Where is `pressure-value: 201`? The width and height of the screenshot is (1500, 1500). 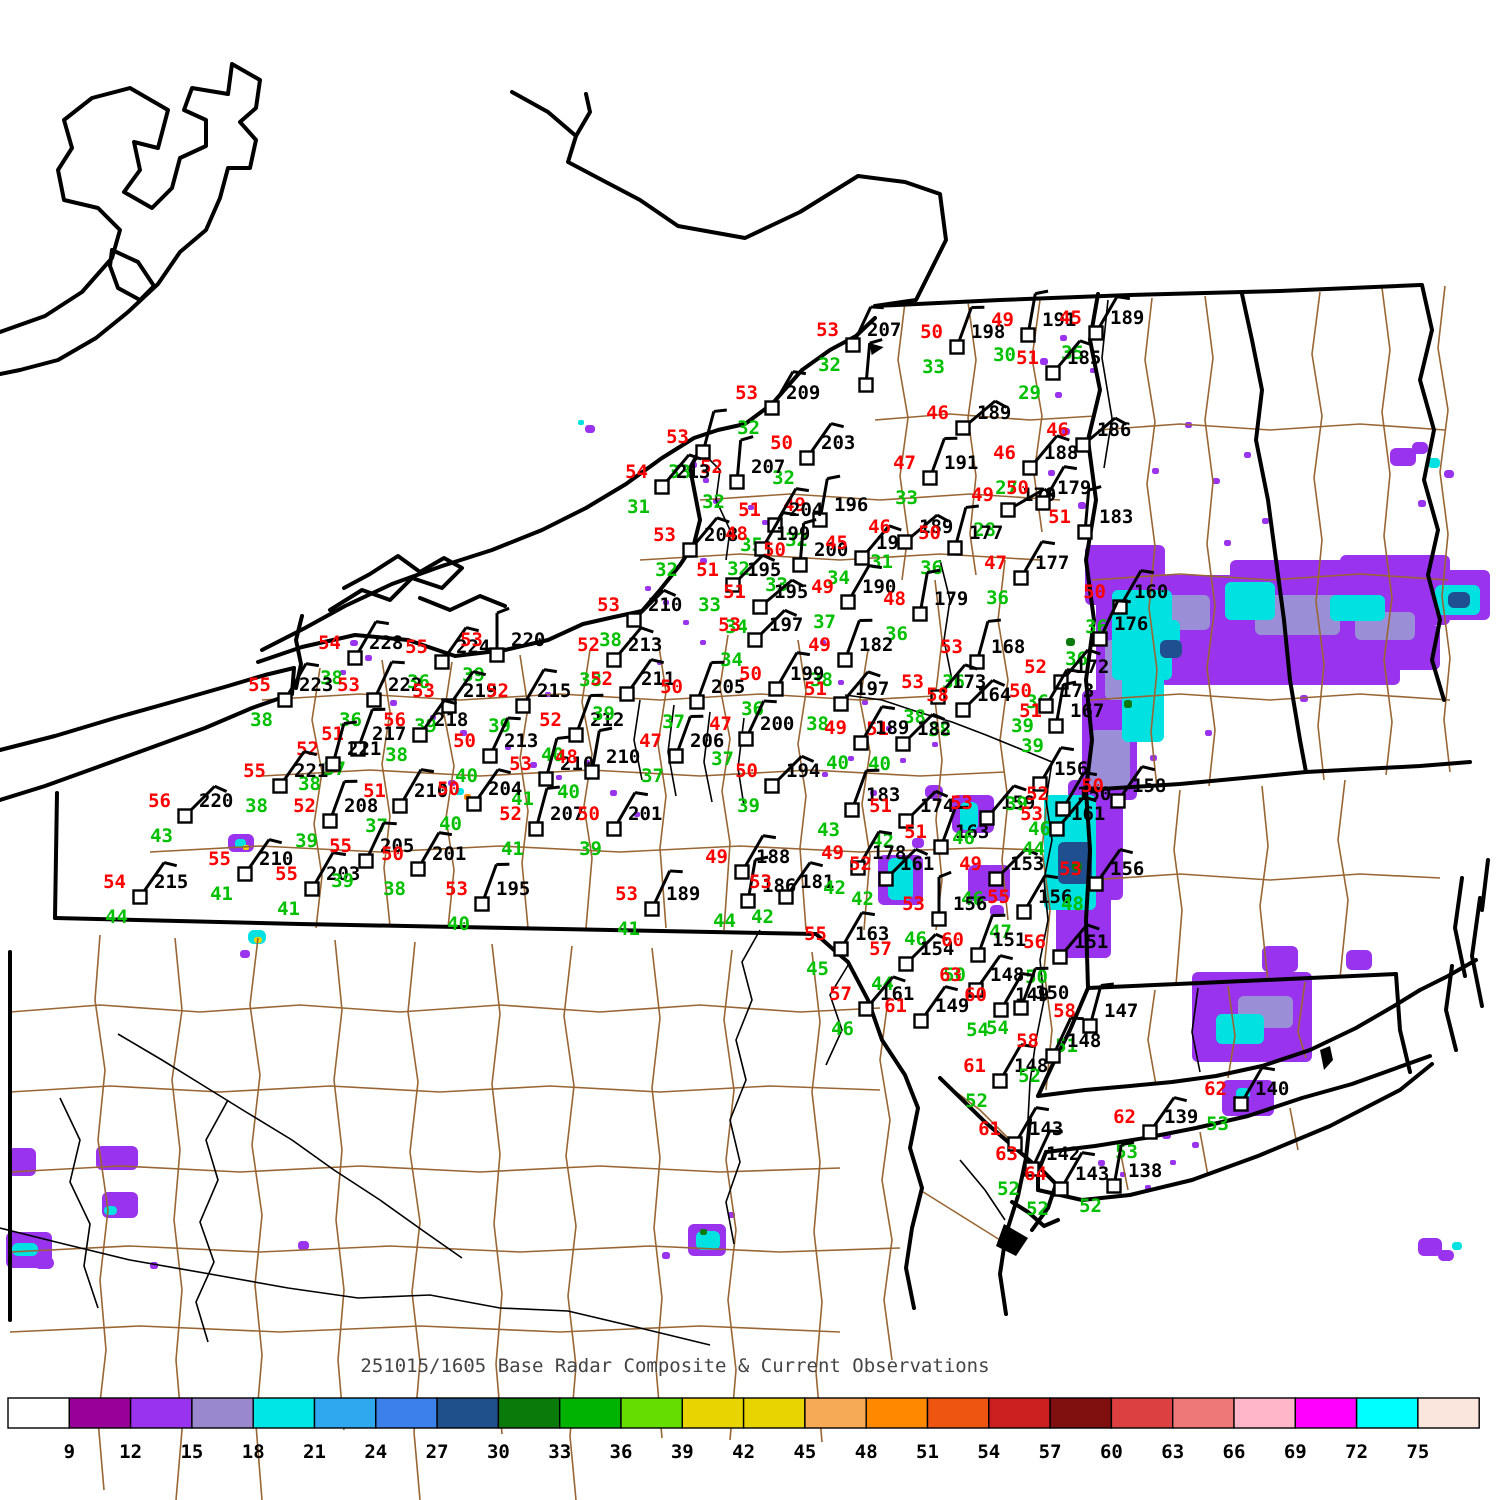
pressure-value: 201 is located at coordinates (449, 854).